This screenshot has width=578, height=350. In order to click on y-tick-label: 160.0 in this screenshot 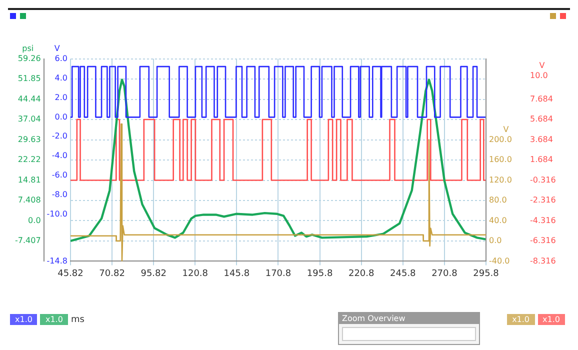, I will do `click(500, 159)`.